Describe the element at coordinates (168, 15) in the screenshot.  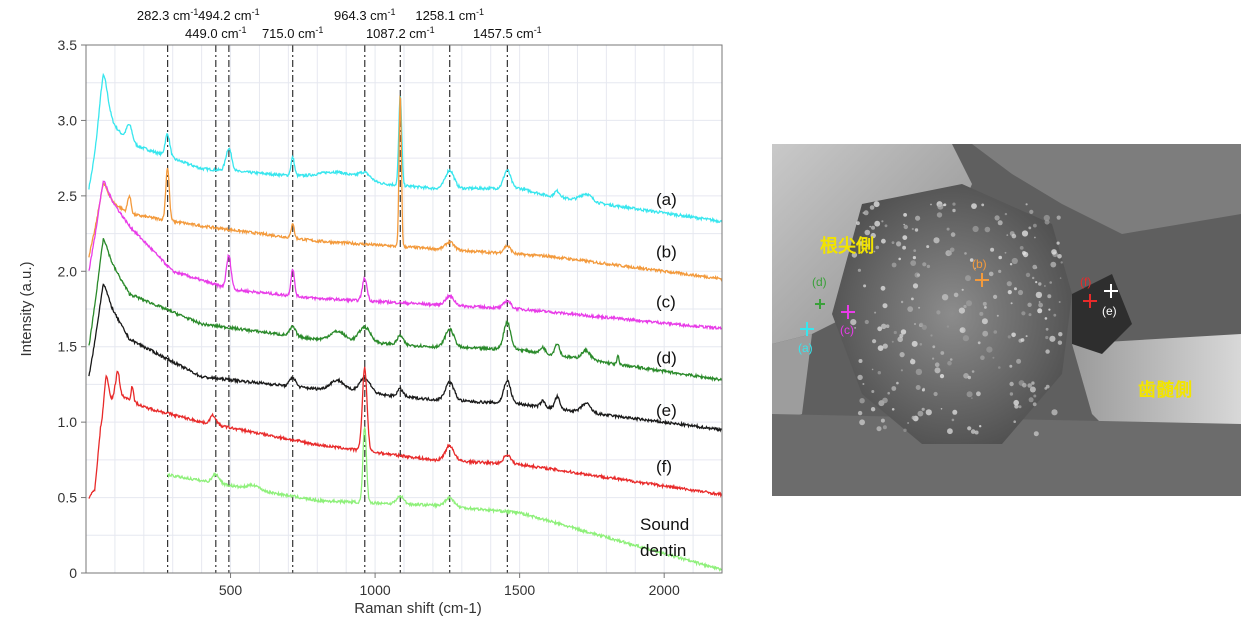
I see `peak-label: 282.3 cm-1` at that location.